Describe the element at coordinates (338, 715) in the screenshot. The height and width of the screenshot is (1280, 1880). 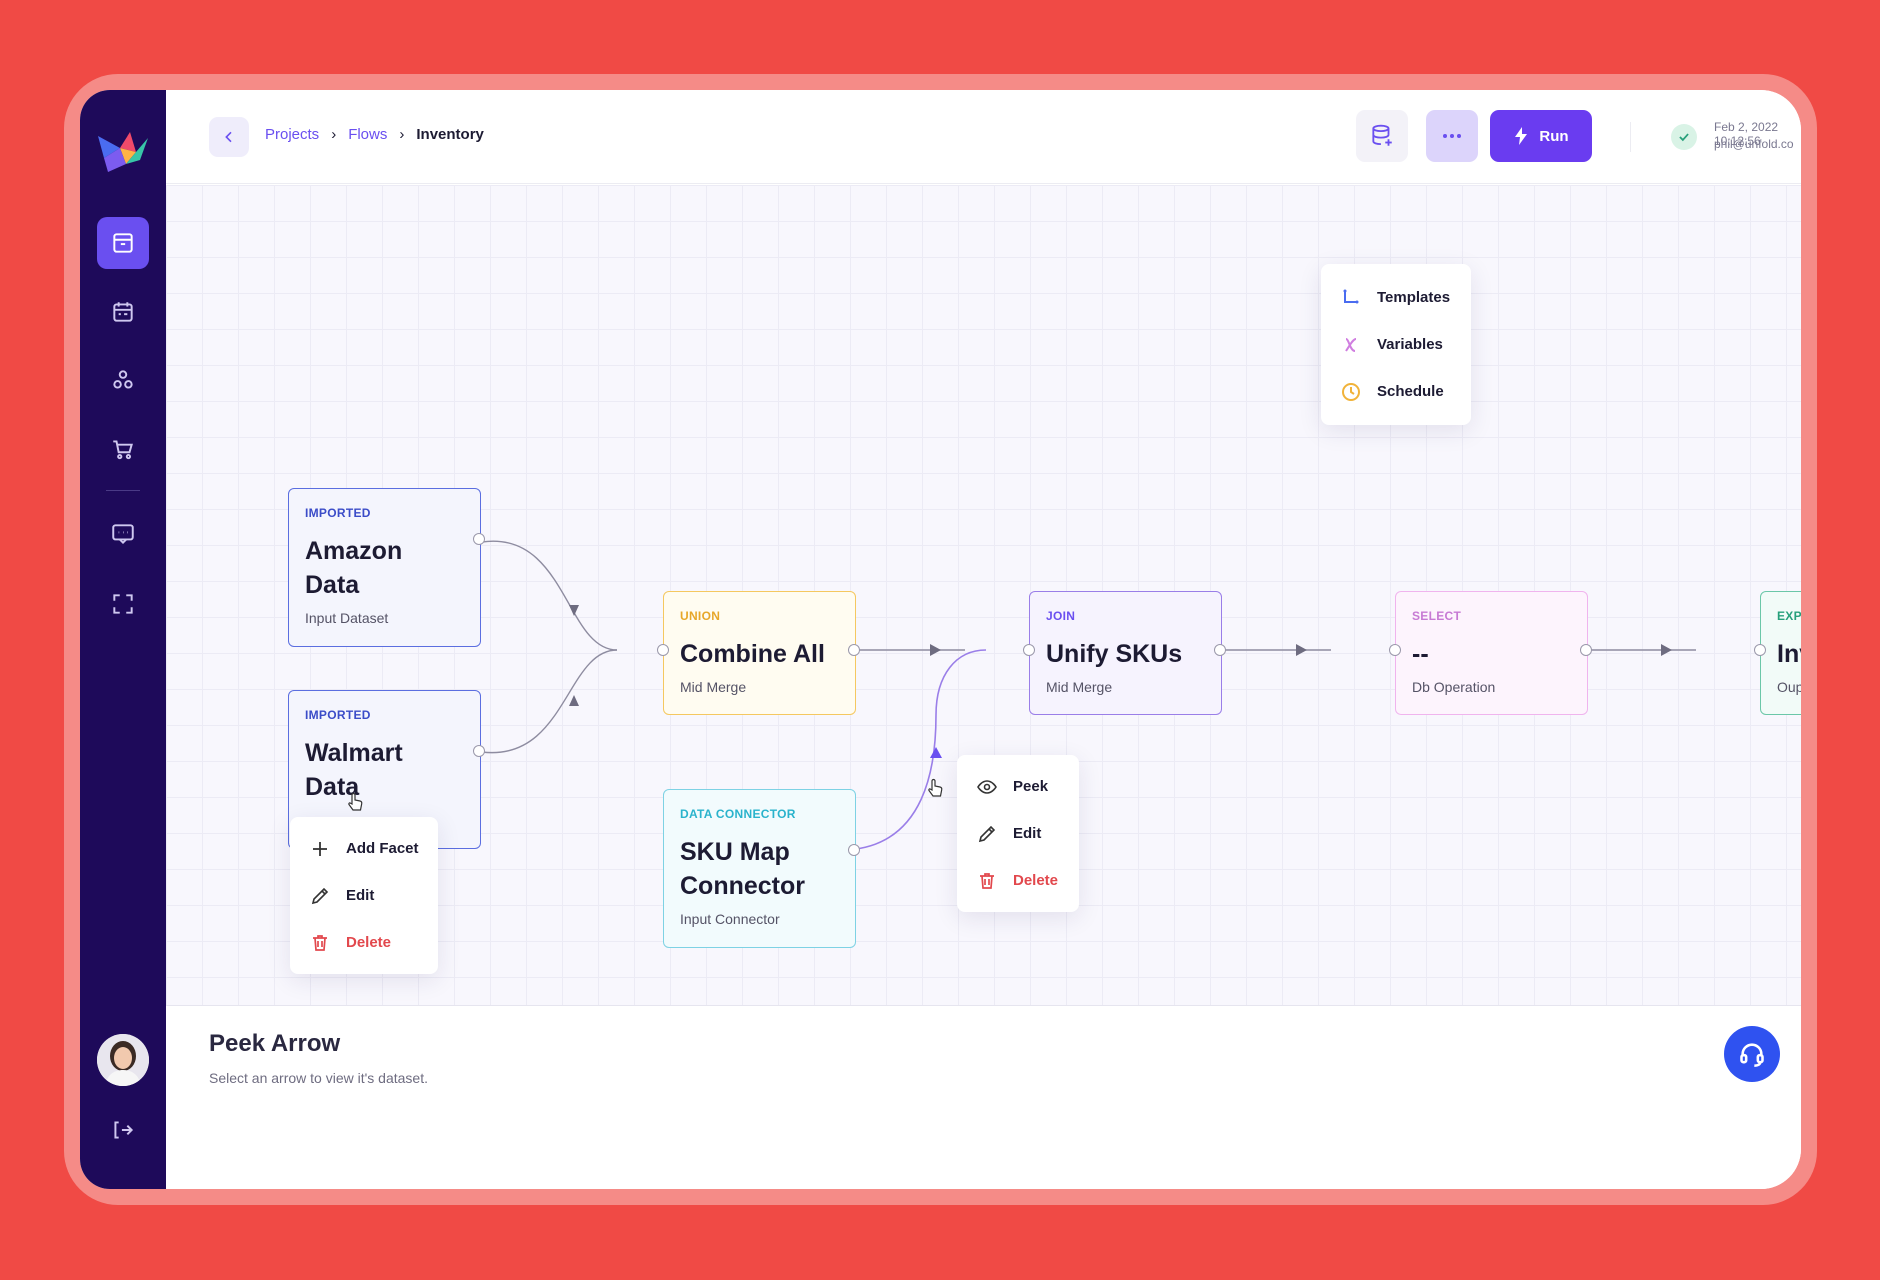
I see `node-type: IMPORTED` at that location.